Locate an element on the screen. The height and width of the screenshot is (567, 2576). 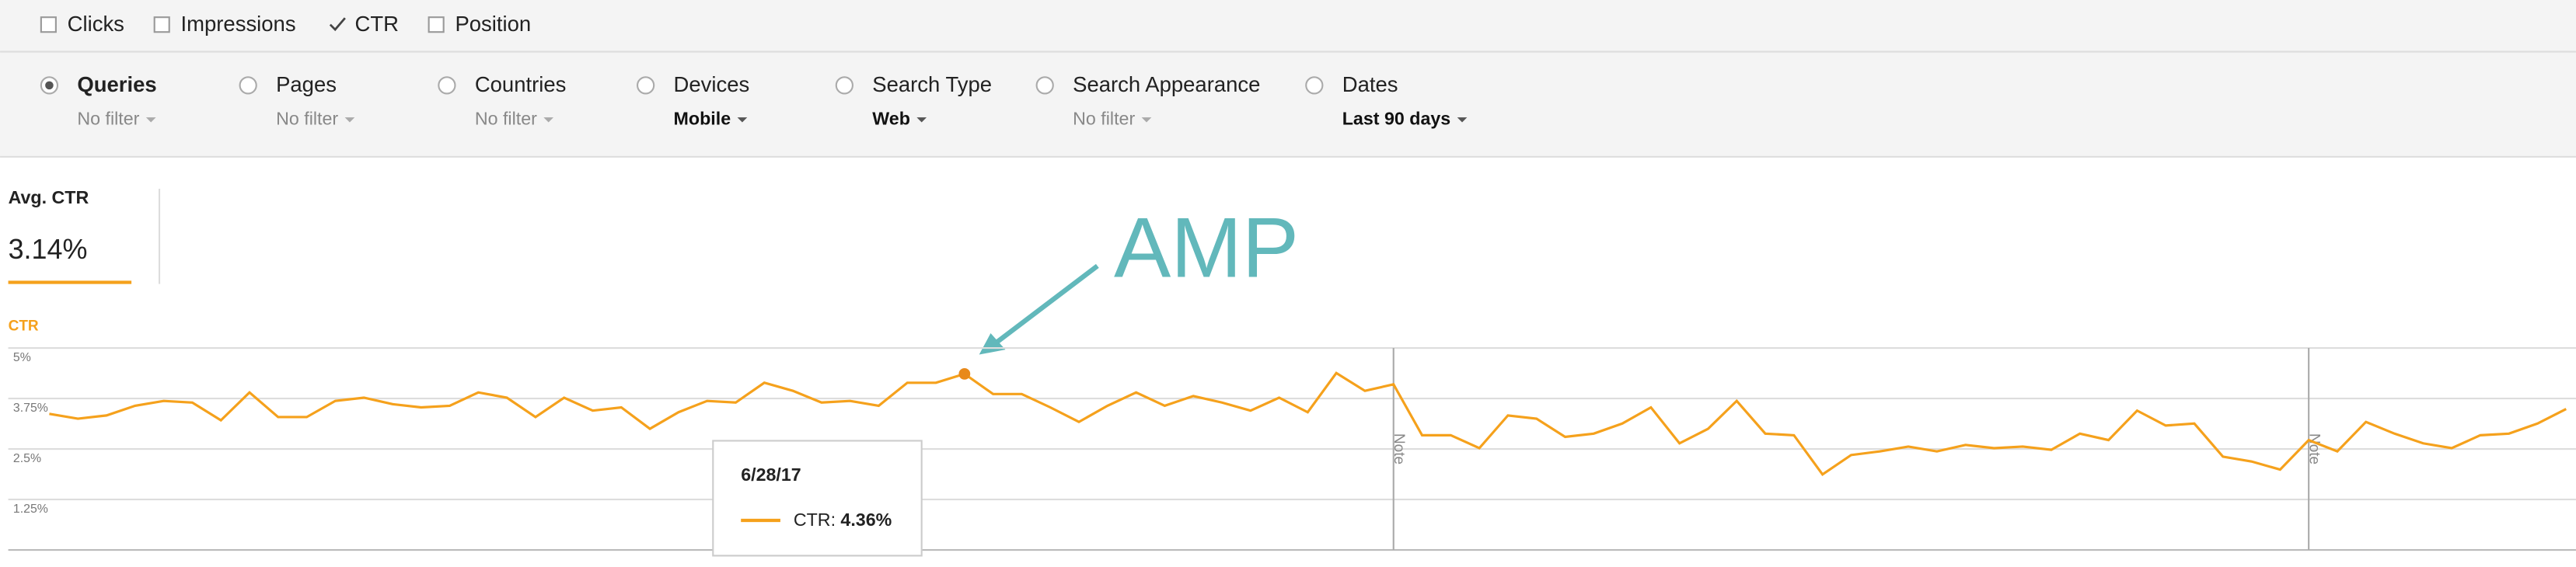
annotation-arrowhead is located at coordinates (992, 344).